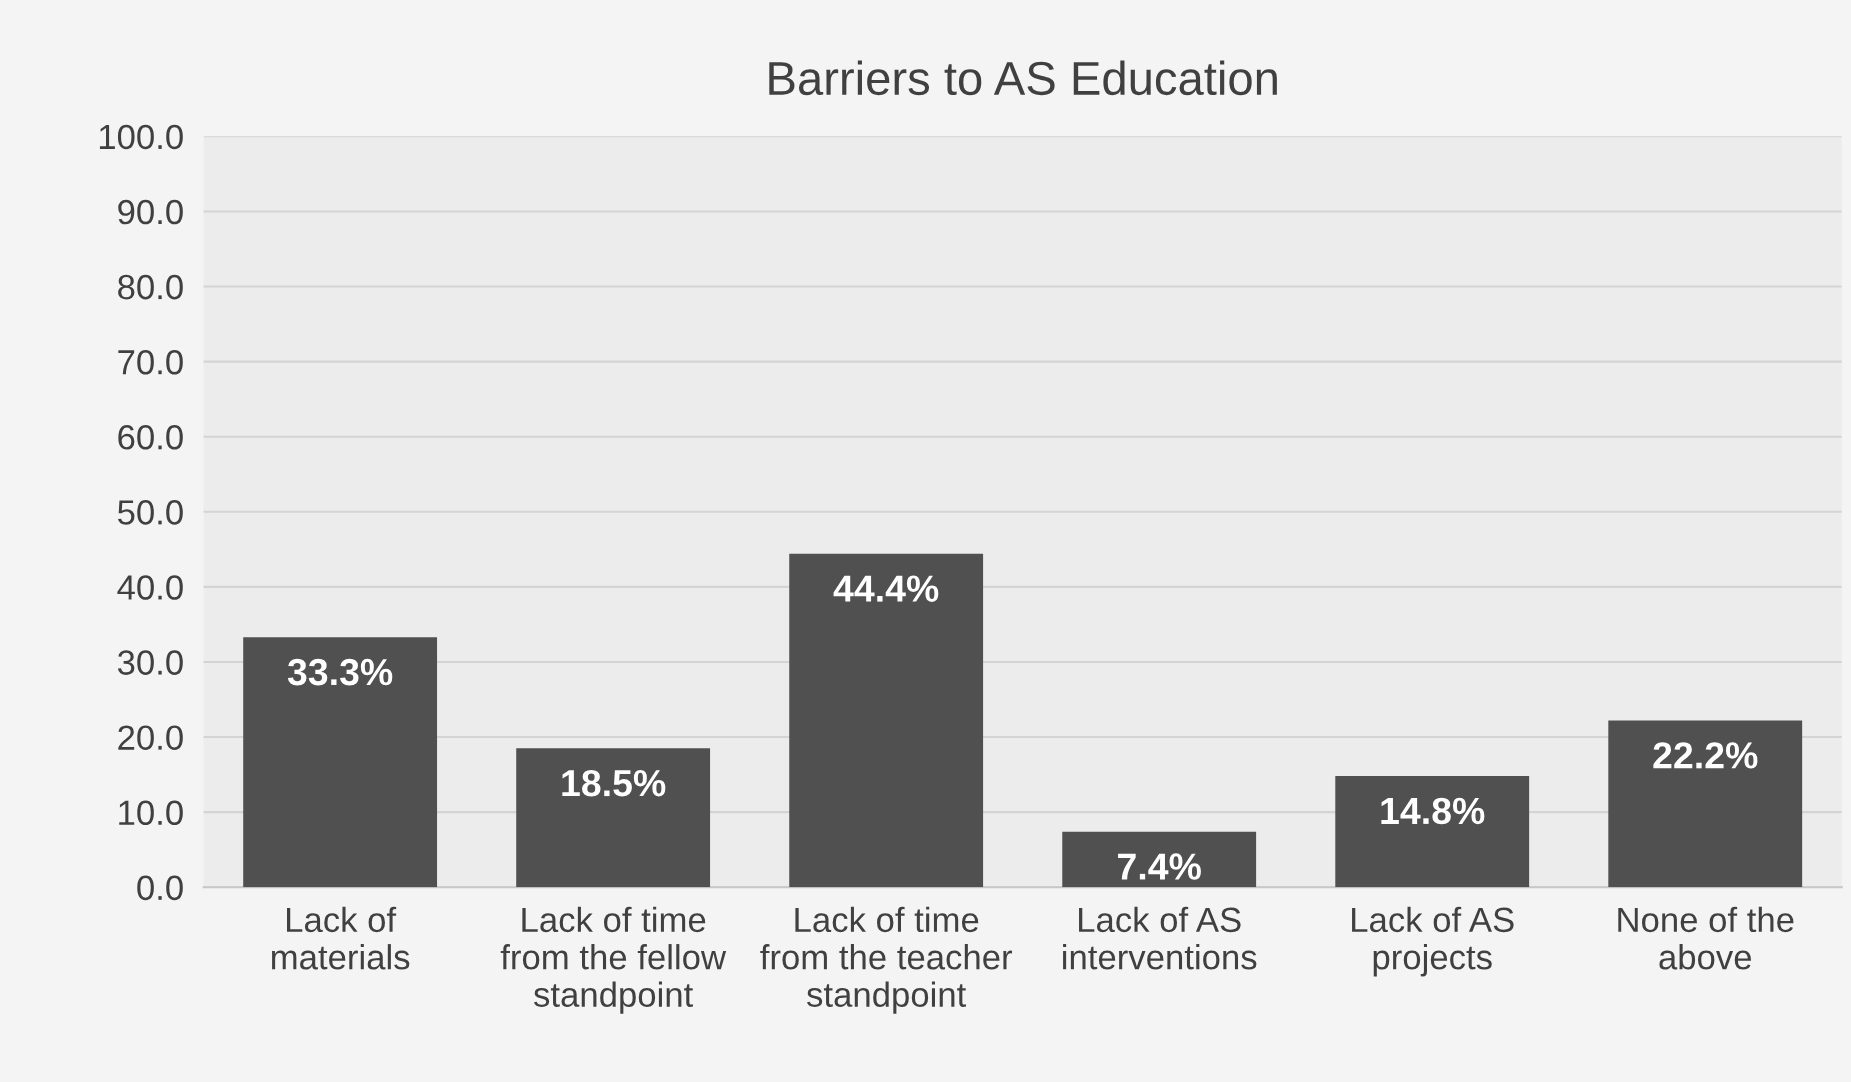  Describe the element at coordinates (886, 960) in the screenshot. I see `x-tick-label: Lack of time from the teacher standpoint` at that location.